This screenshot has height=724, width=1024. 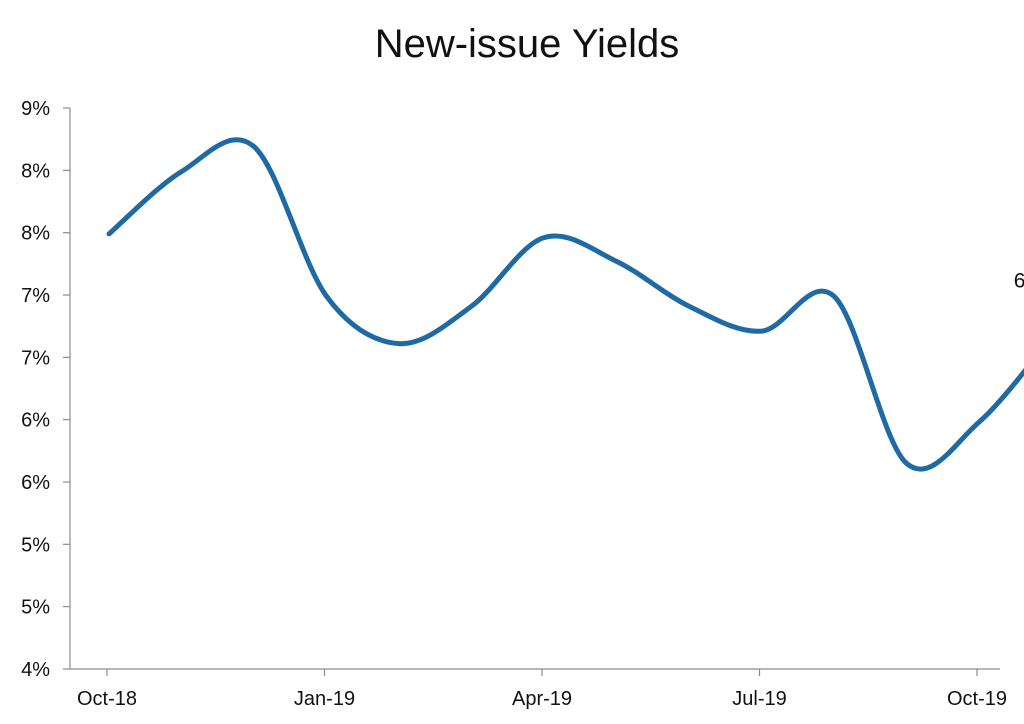 I want to click on x-tick-label: Oct-19, so click(x=977, y=699).